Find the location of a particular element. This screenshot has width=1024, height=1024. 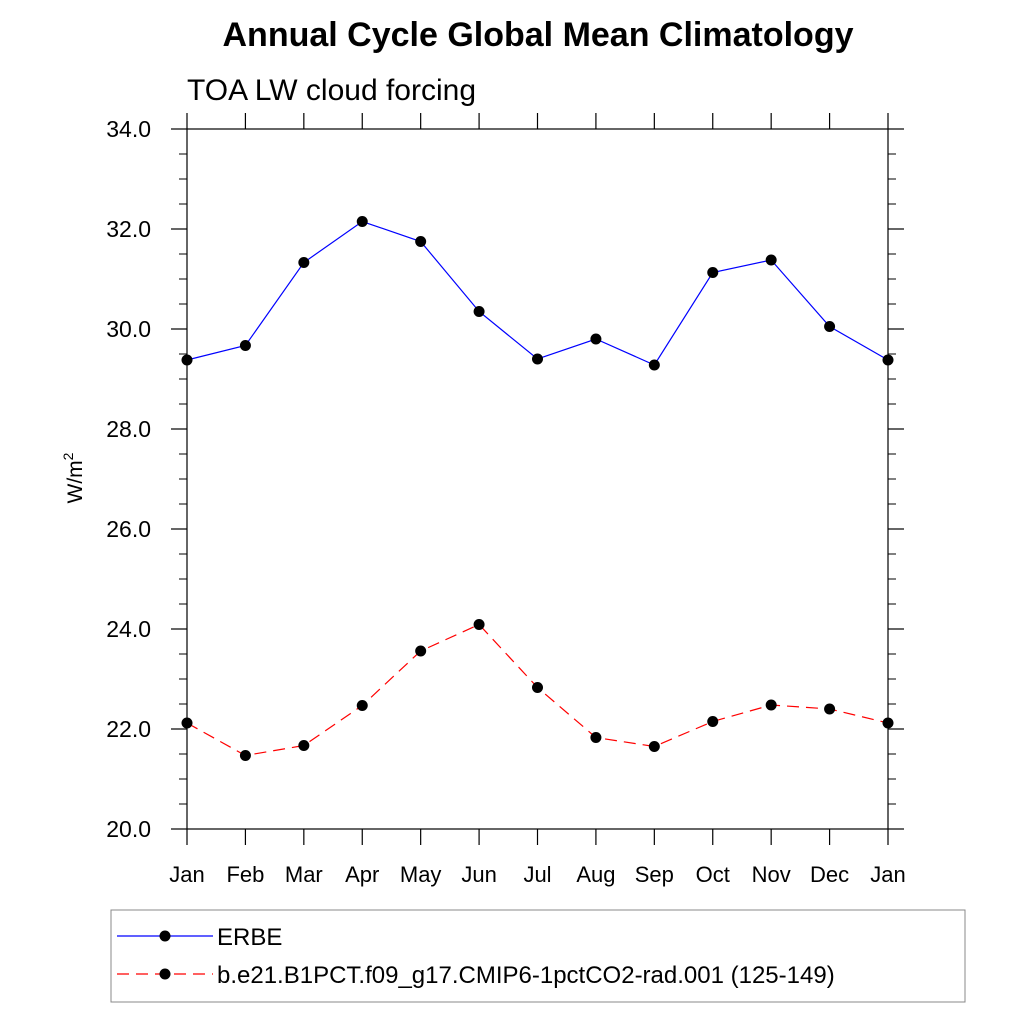

y-tick-label: 32.0 is located at coordinates (128, 229).